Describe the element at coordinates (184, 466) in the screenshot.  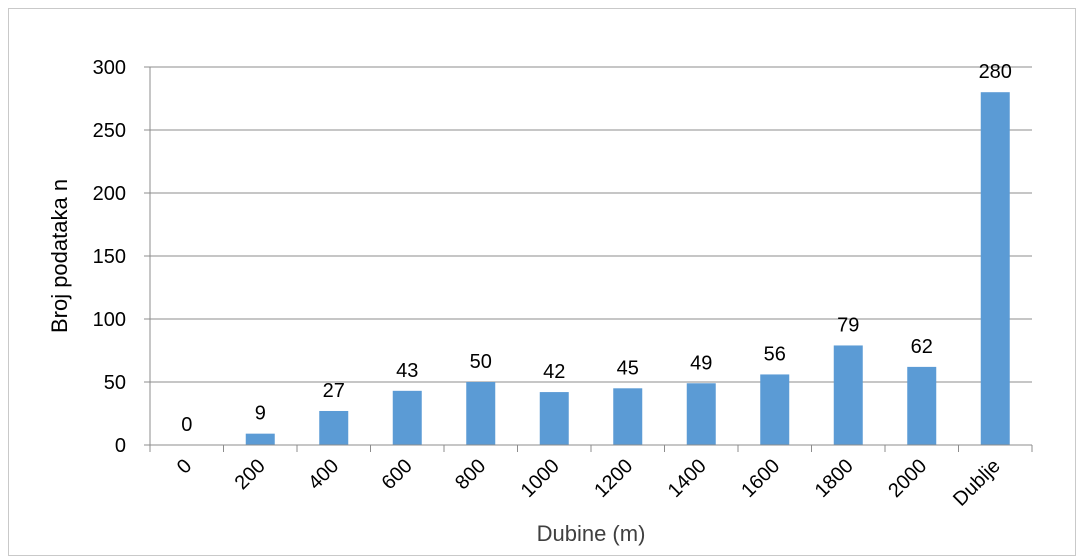
I see `x-tick-label: 0` at that location.